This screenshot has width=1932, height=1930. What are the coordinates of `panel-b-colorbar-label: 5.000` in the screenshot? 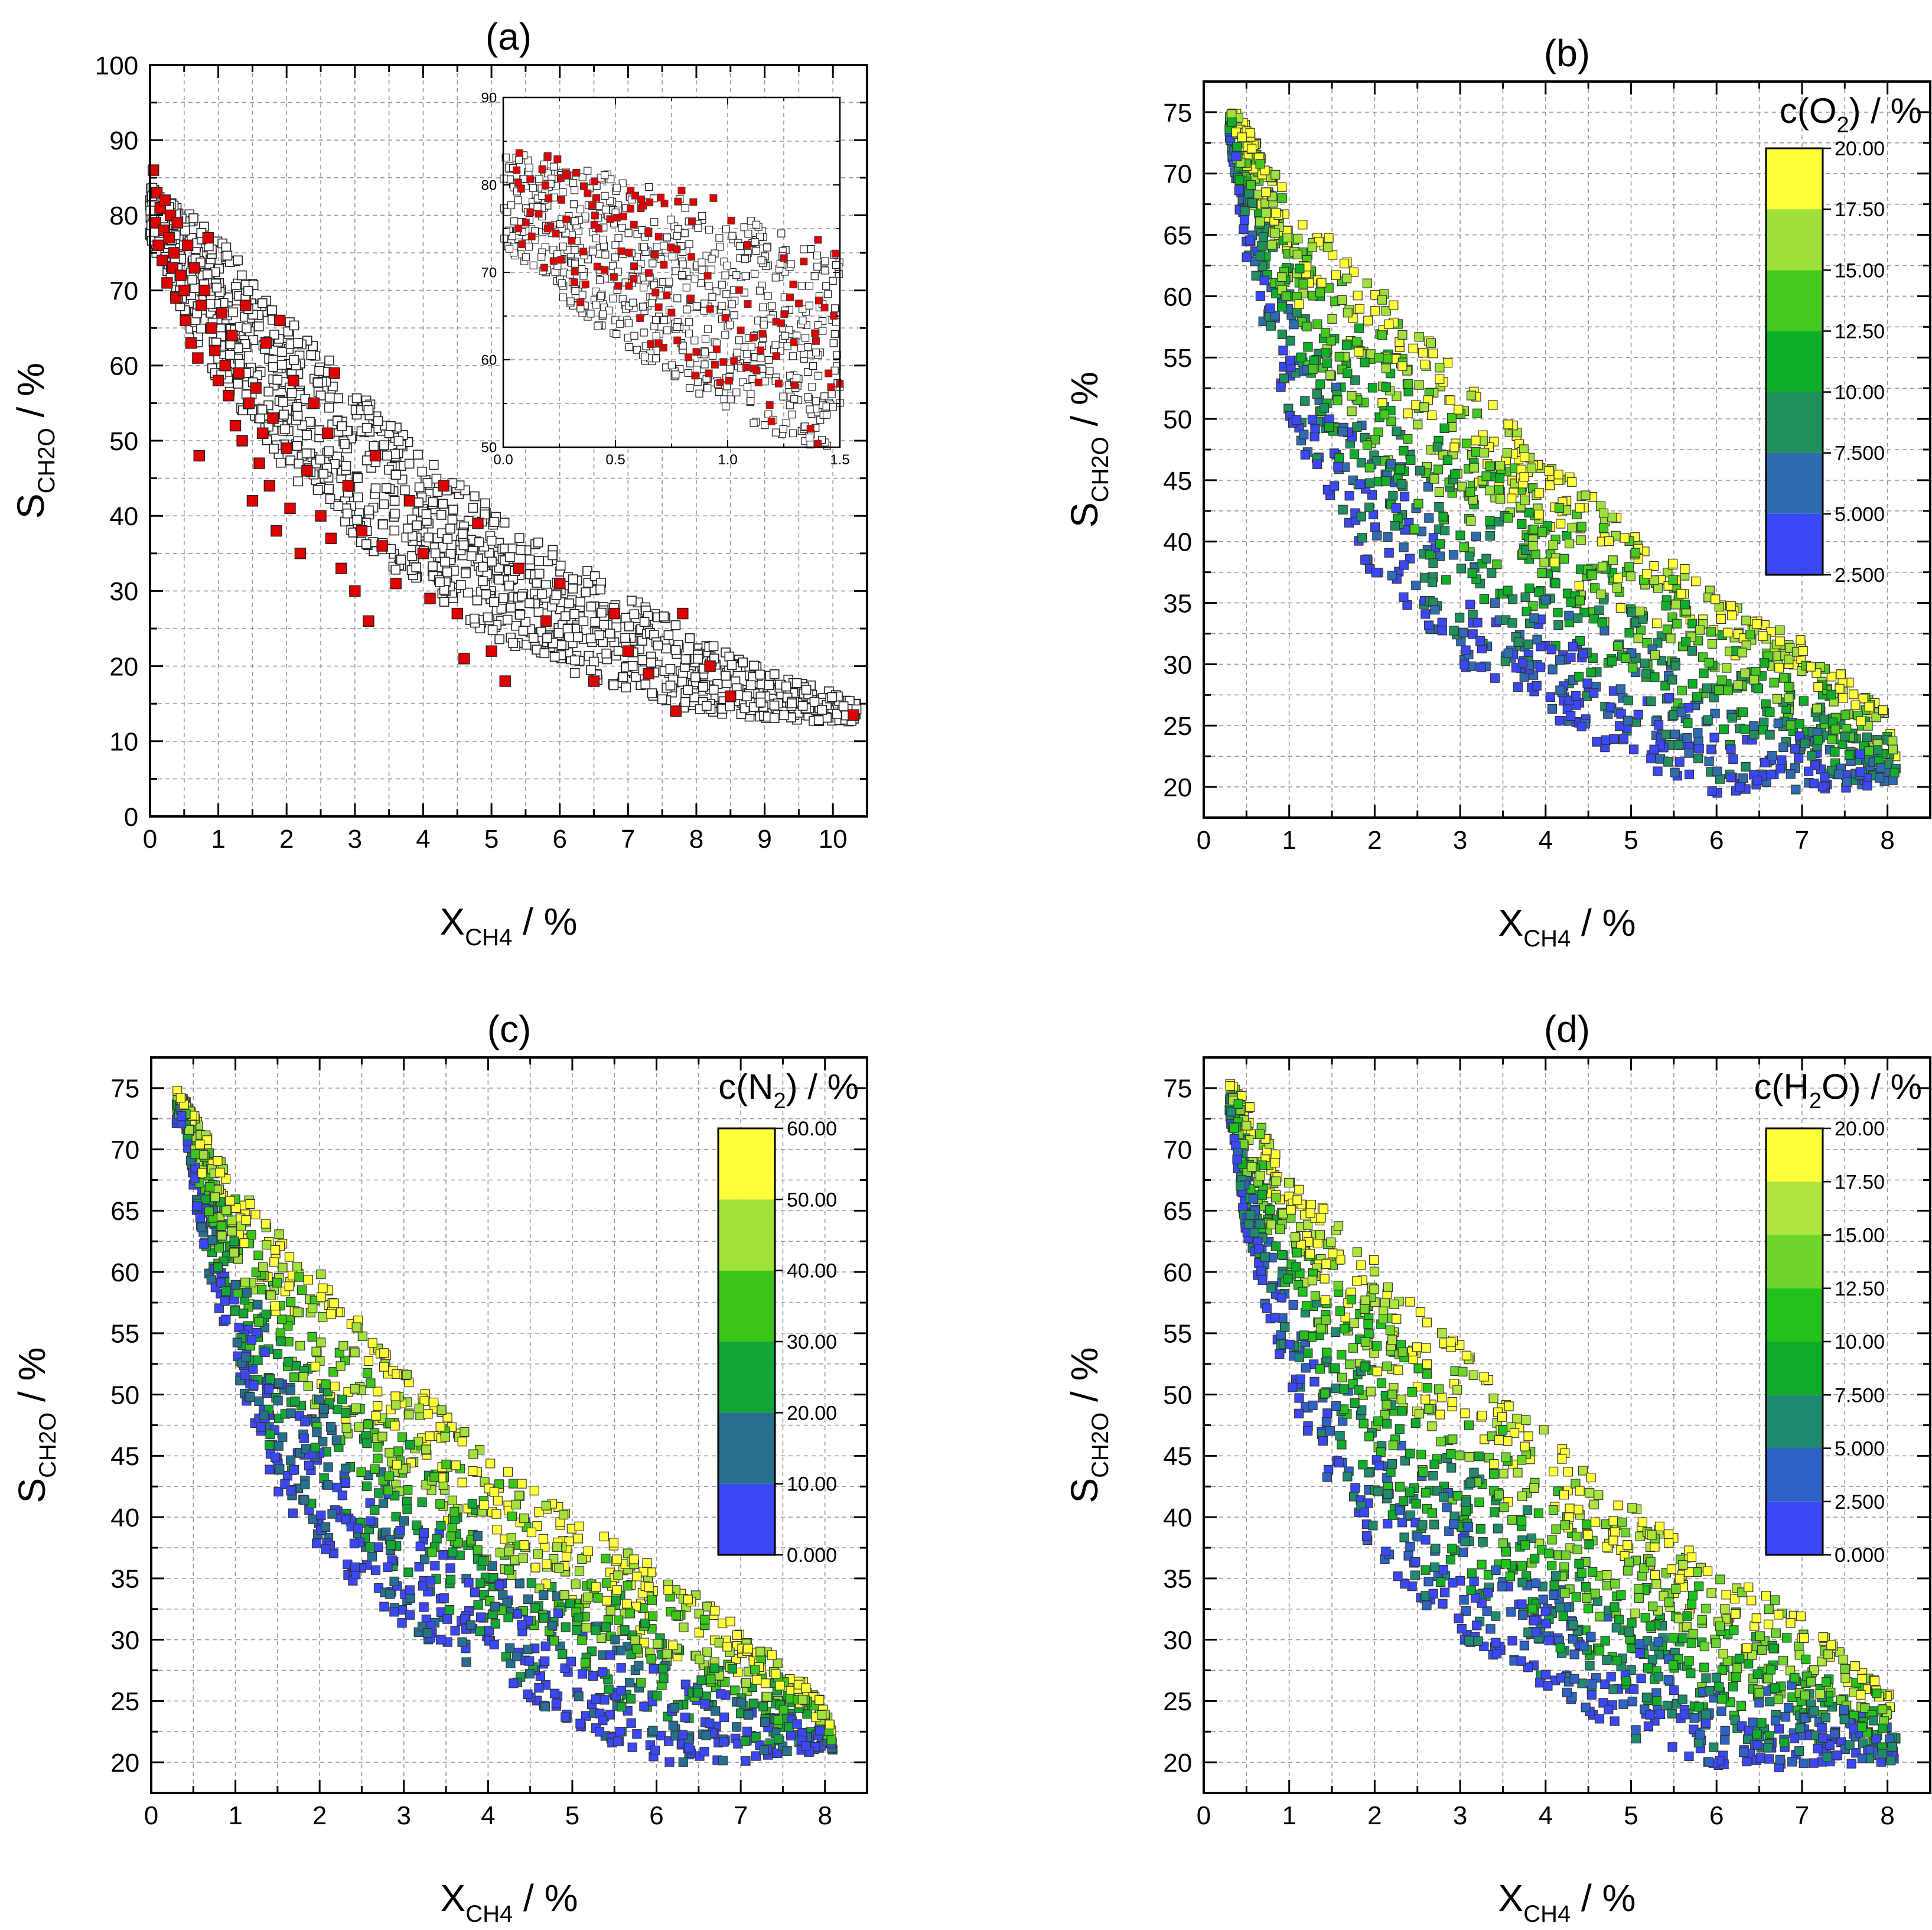 It's located at (1860, 514).